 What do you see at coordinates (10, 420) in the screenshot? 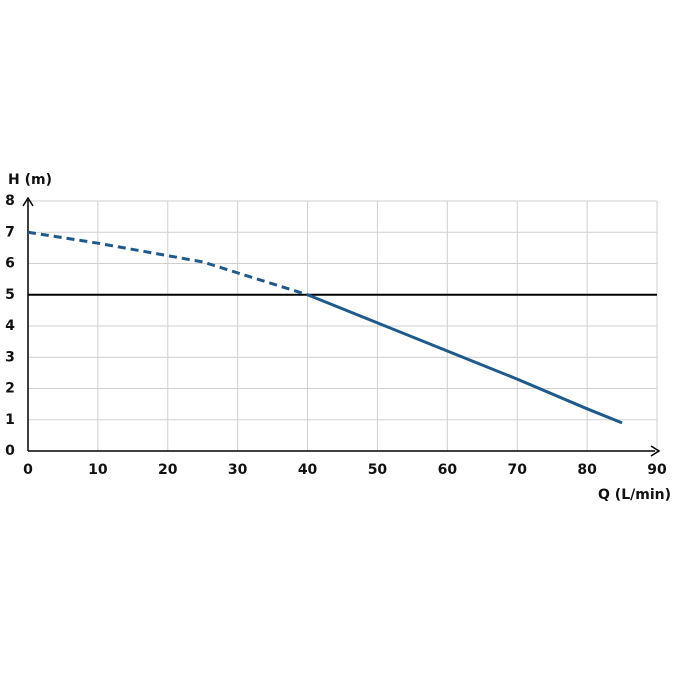
I see `y-tick-label: 1` at bounding box center [10, 420].